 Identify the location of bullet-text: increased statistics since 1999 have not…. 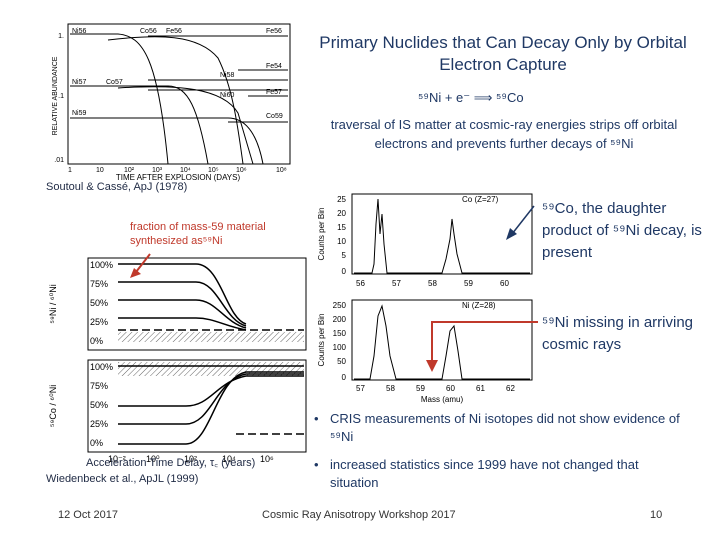
(484, 473).